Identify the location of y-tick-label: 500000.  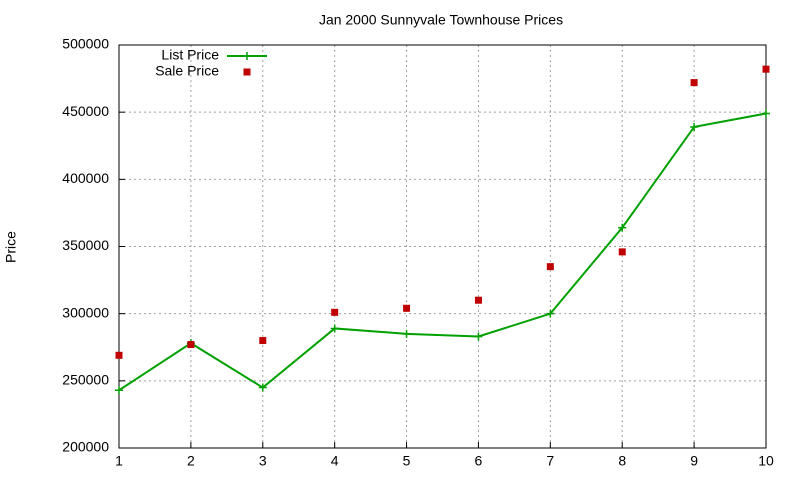
(85, 44).